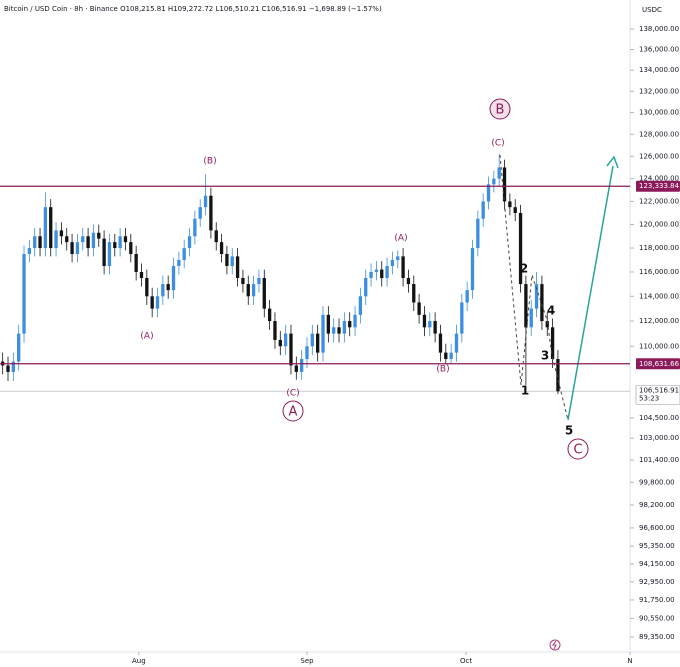 This screenshot has height=667, width=680. Describe the element at coordinates (659, 272) in the screenshot. I see `y-tick-label: 116,000.00` at that location.